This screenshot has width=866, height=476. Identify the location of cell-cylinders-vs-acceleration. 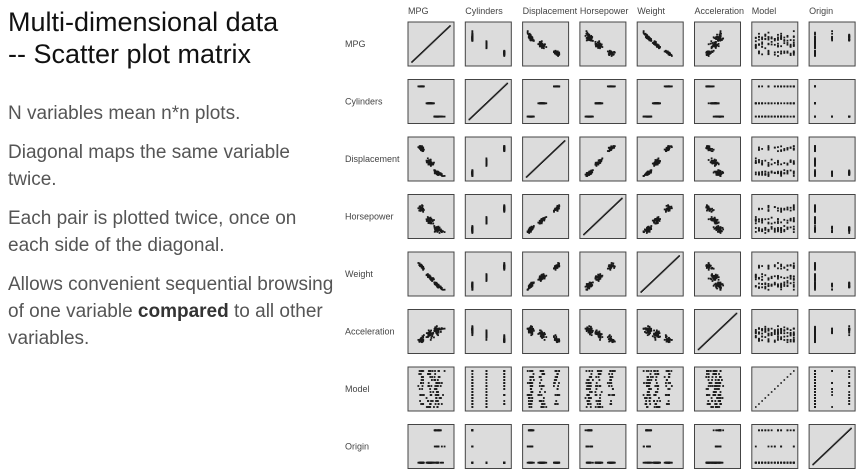
(717, 101).